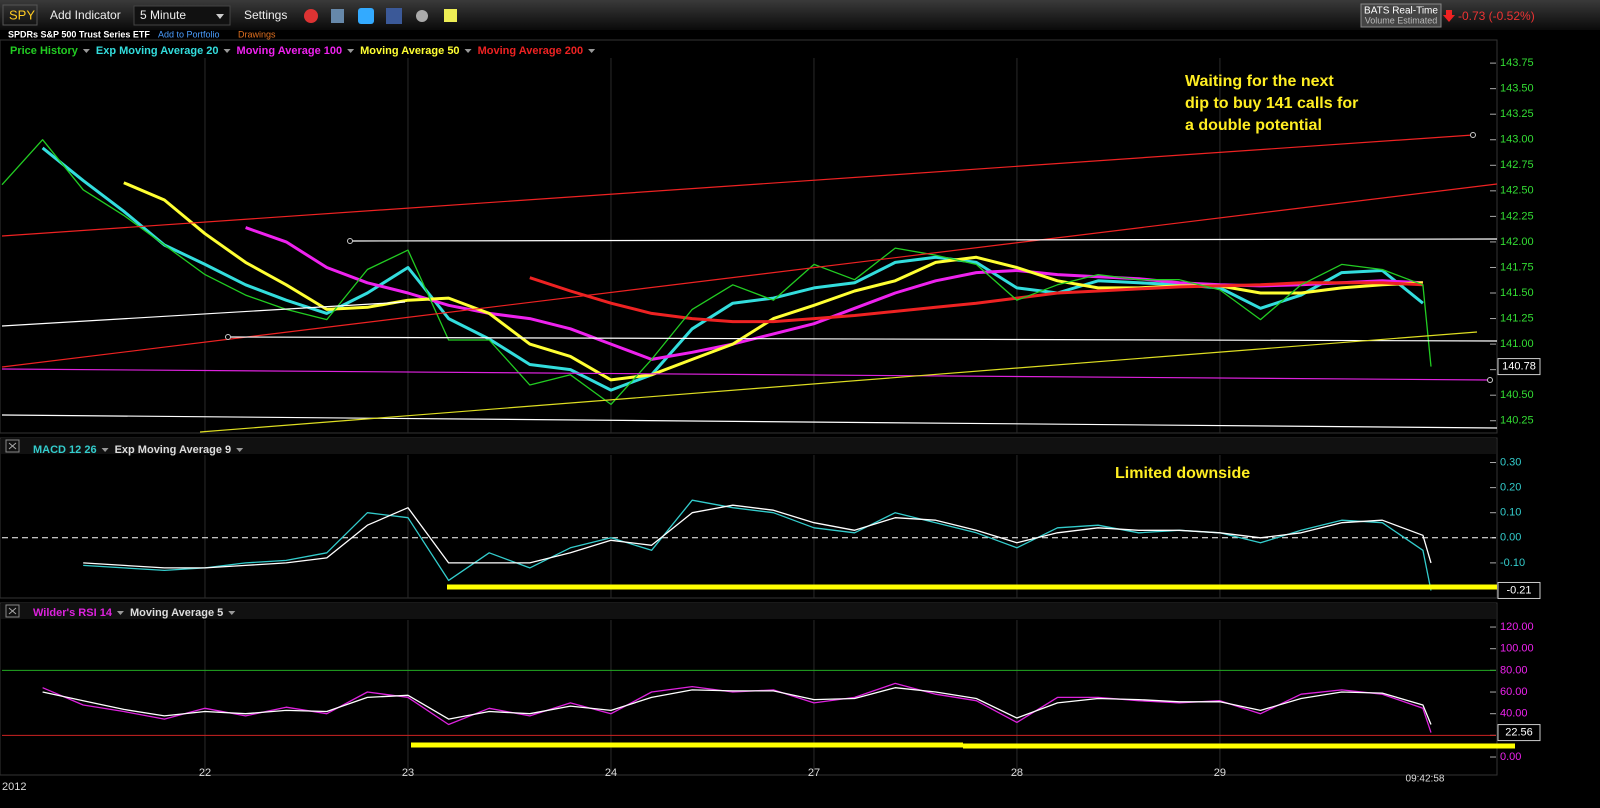 This screenshot has width=1600, height=808. I want to click on annotation: Waiting for the next, so click(1259, 81).